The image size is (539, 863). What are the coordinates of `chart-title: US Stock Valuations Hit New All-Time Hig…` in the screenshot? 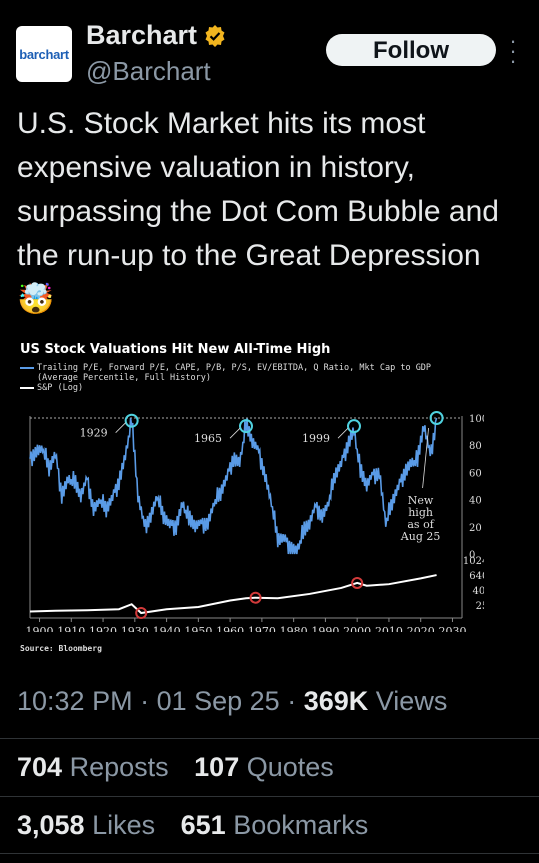 It's located at (175, 349).